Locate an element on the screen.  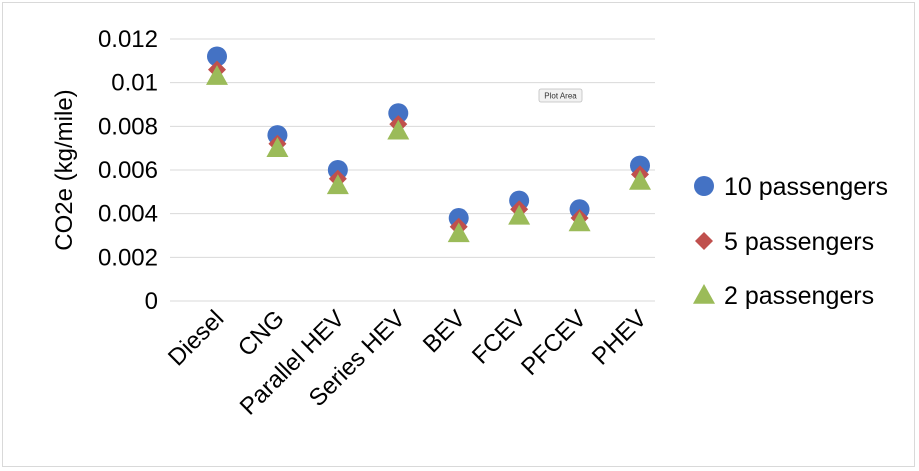
x-tick-label: PFCEV is located at coordinates (554, 343).